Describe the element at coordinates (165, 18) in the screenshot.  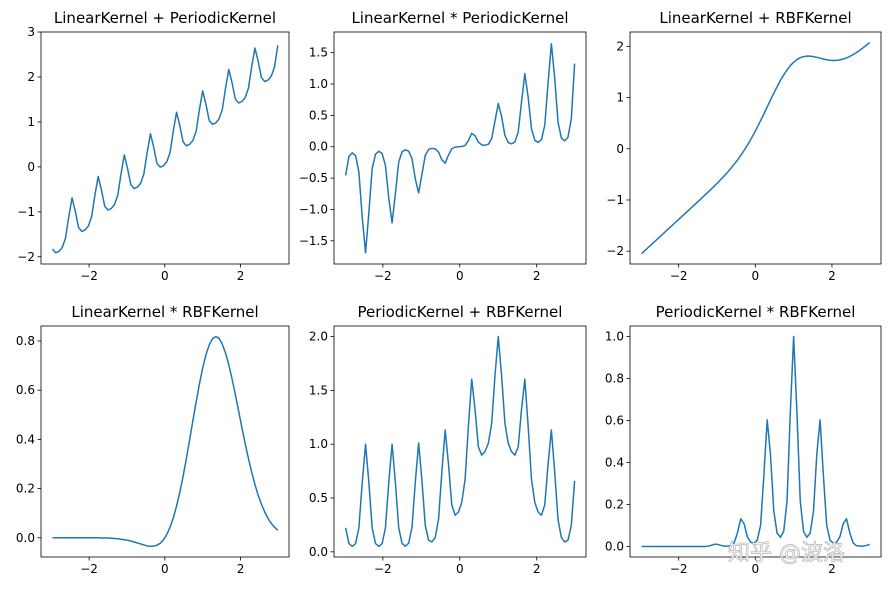
I see `subplot-title: LinearKernel + PeriodicKernel` at that location.